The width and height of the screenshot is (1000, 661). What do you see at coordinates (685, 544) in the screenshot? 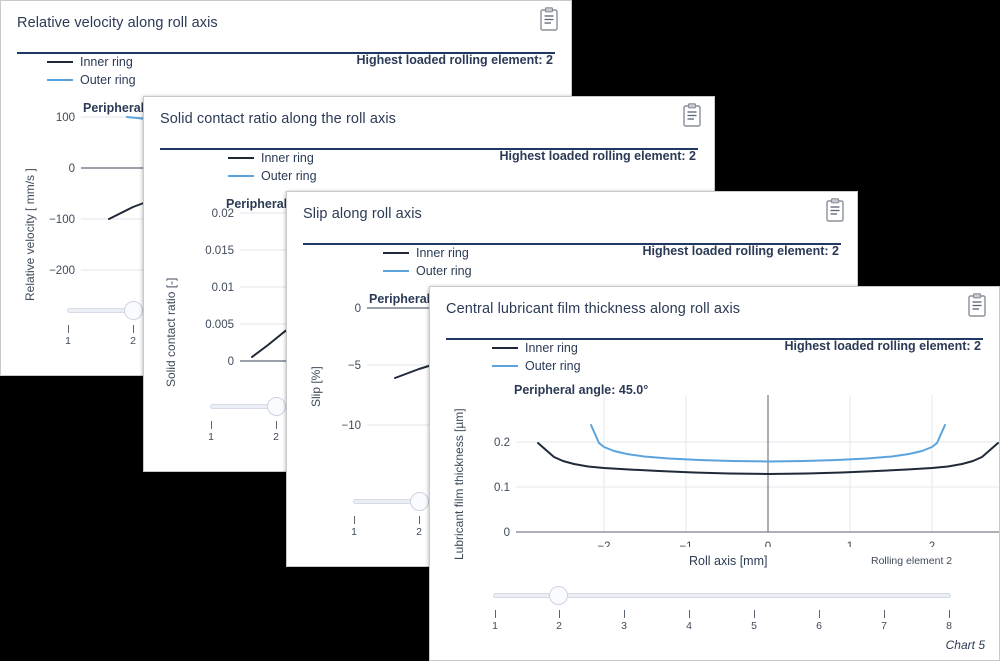
I see `svg-text: −1` at bounding box center [685, 544].